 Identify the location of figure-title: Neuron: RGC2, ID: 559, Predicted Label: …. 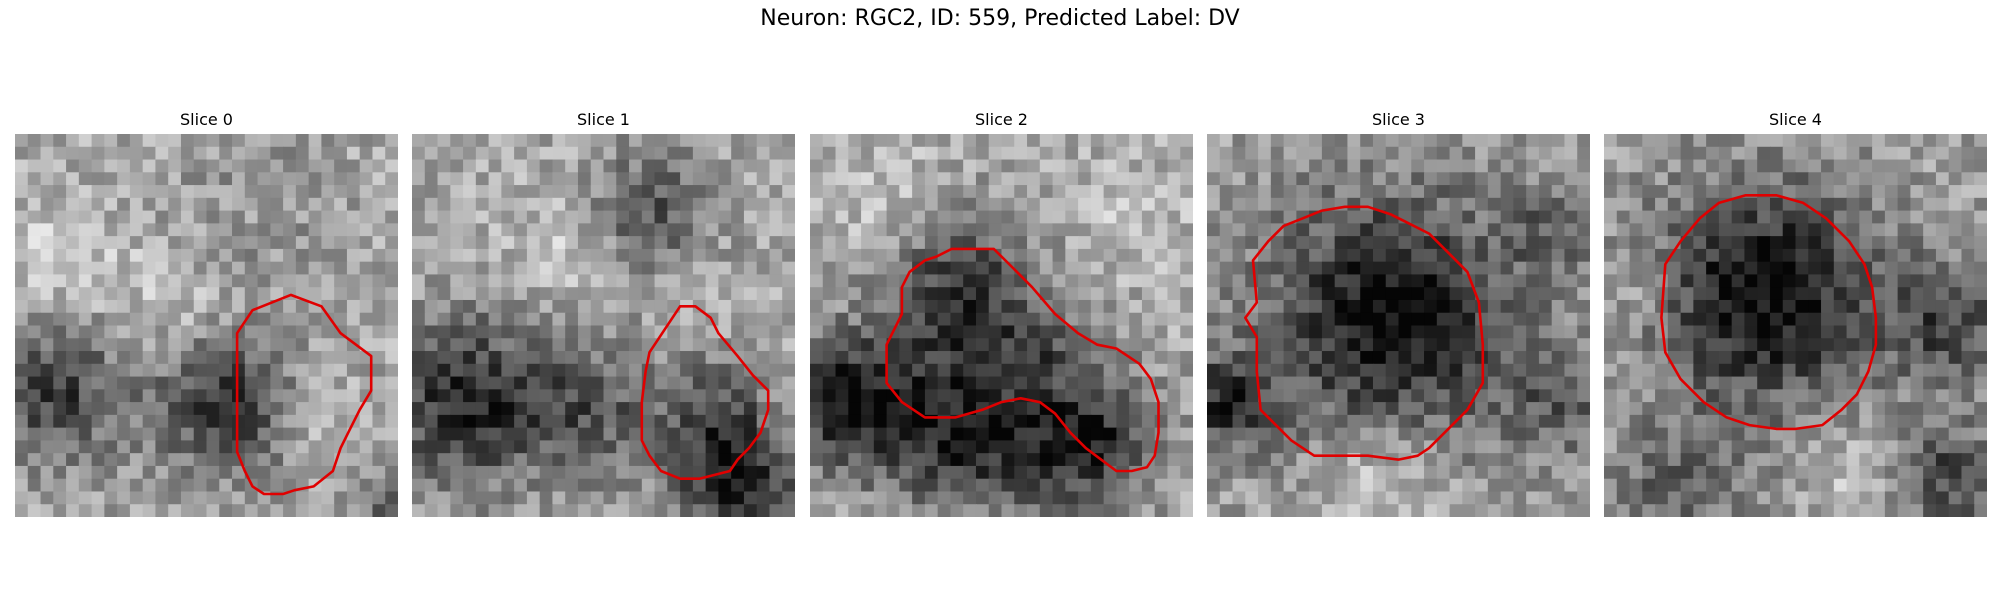
(1000, 18).